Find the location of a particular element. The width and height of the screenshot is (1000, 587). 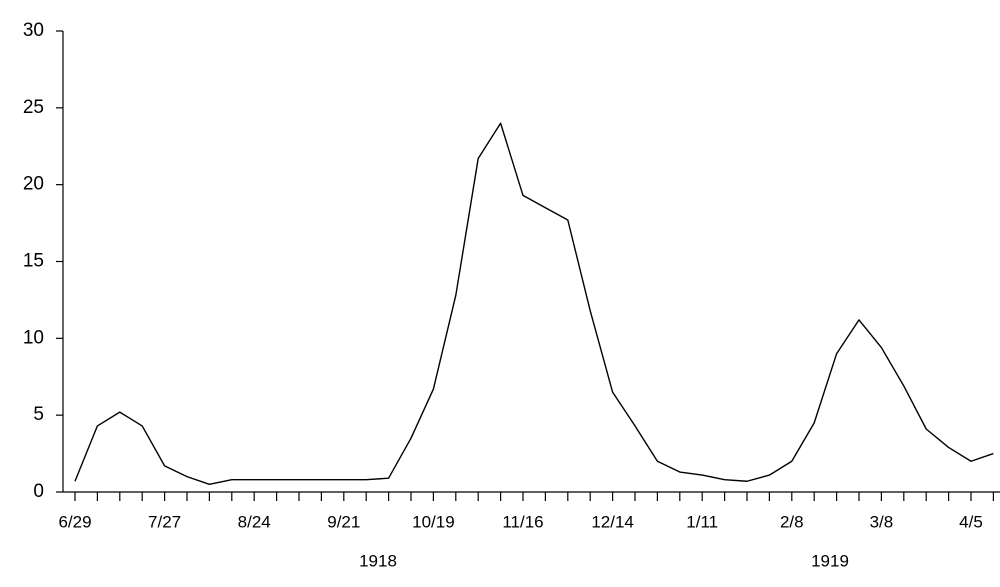

year-label: 1918 is located at coordinates (378, 560).